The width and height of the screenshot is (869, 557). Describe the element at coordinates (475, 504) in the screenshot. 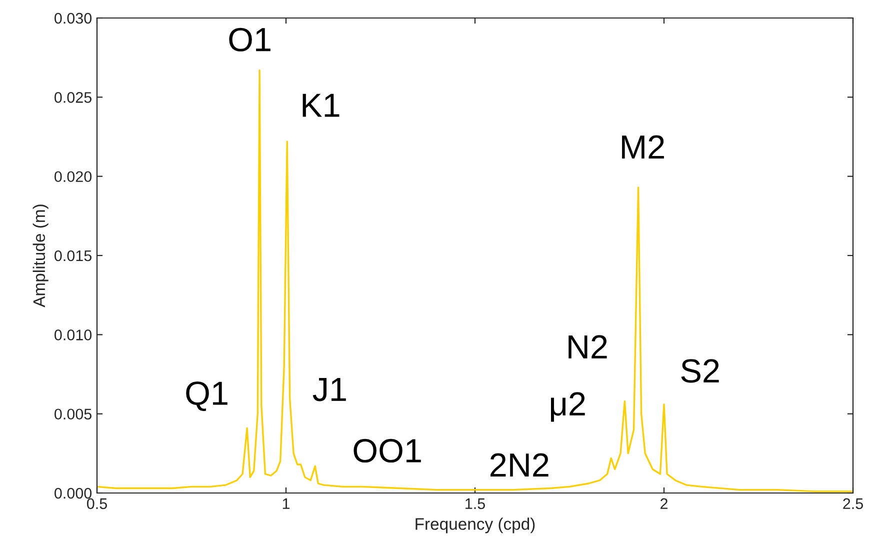

I see `x-tick-label: 1.5` at that location.